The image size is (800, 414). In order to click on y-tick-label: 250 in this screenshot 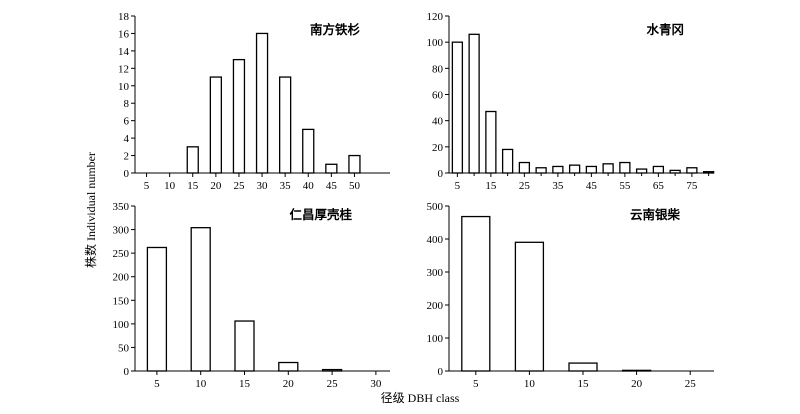, I will do `click(121, 254)`.